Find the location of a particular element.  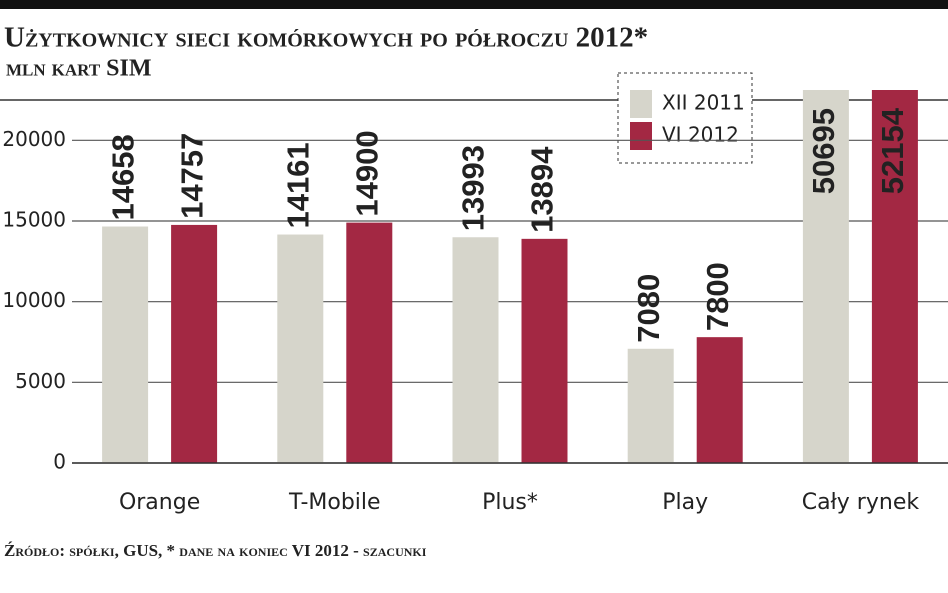

value-label: 14658 is located at coordinates (122, 177).